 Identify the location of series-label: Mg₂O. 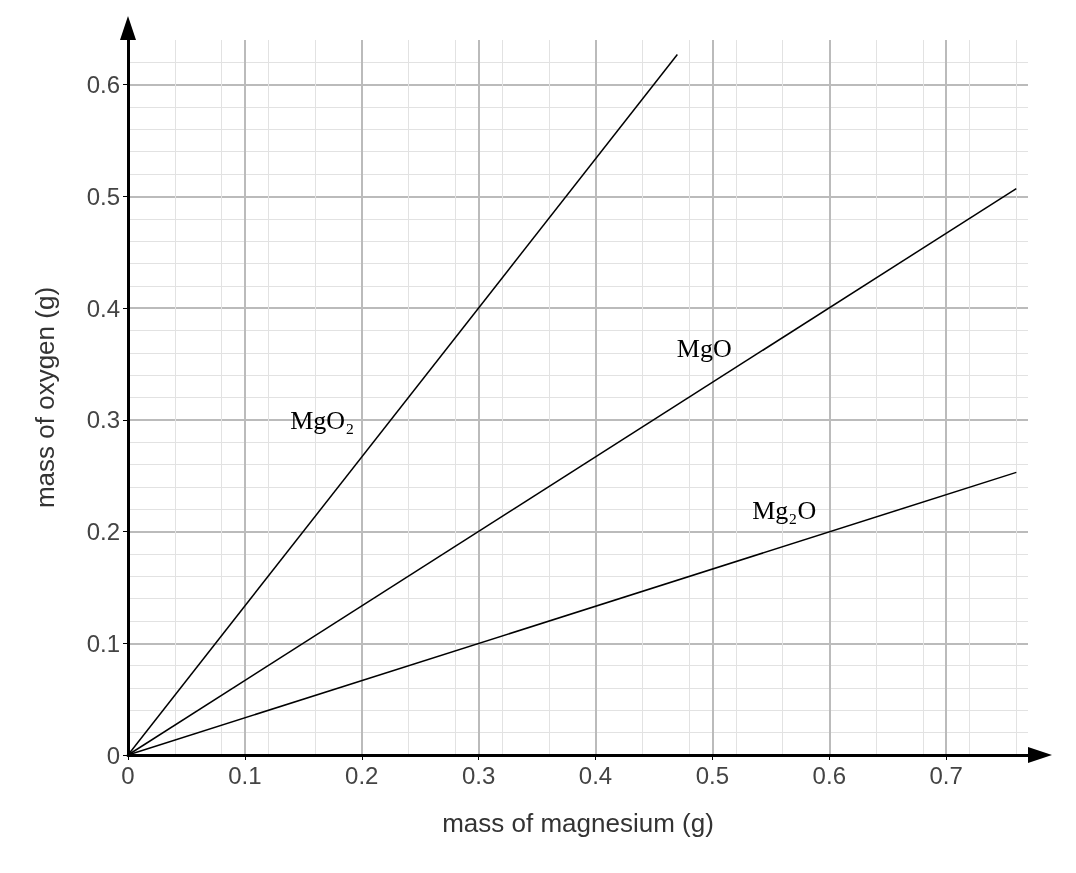
(784, 510).